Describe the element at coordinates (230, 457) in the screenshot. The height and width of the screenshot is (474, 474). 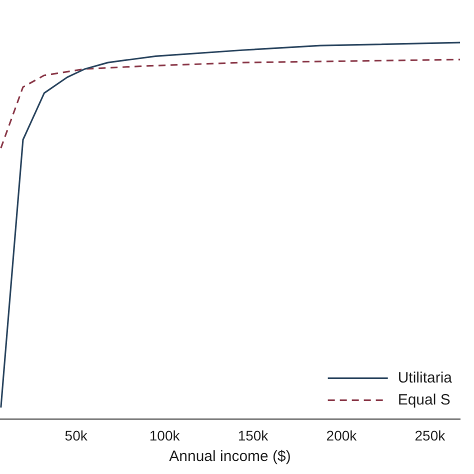
I see `x-axis-title: Annual income ($)` at that location.